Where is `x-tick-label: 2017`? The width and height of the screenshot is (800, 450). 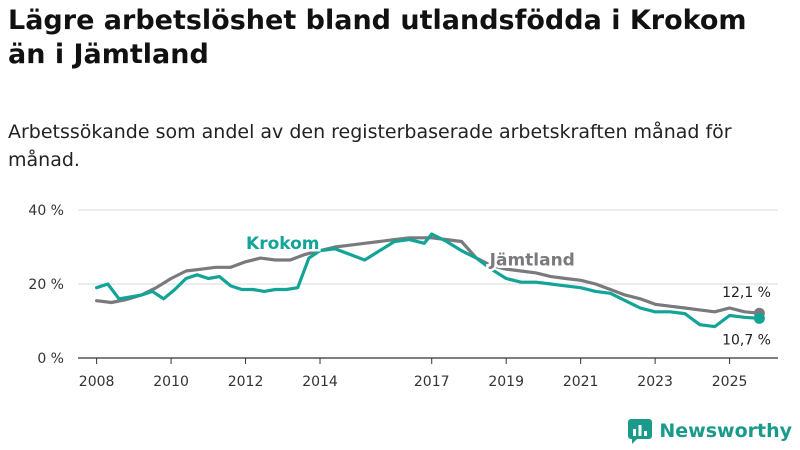 x-tick-label: 2017 is located at coordinates (432, 382).